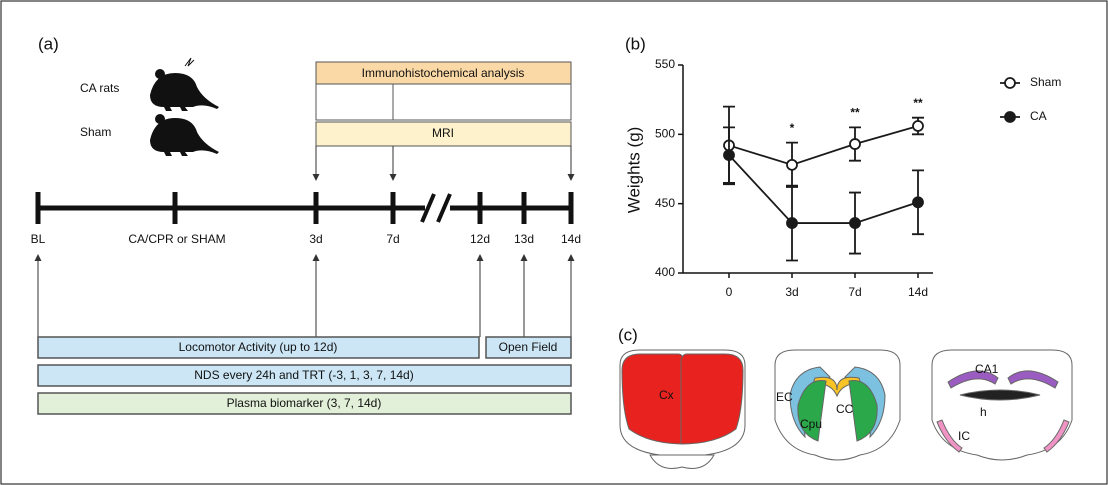  I want to click on box-label: Open Field, so click(528, 347).